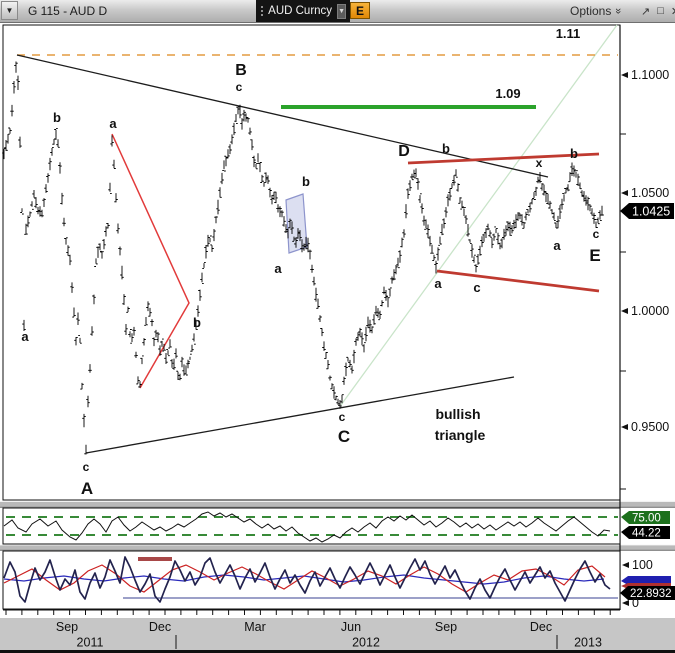 Image resolution: width=675 pixels, height=653 pixels. Describe the element at coordinates (360, 10) in the screenshot. I see `edit-mode-button: E` at that location.